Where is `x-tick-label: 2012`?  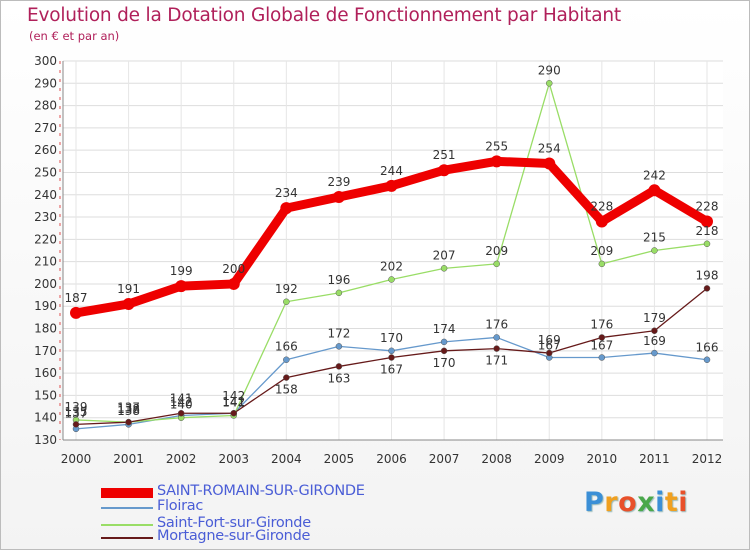
x-tick-label: 2012 is located at coordinates (707, 459).